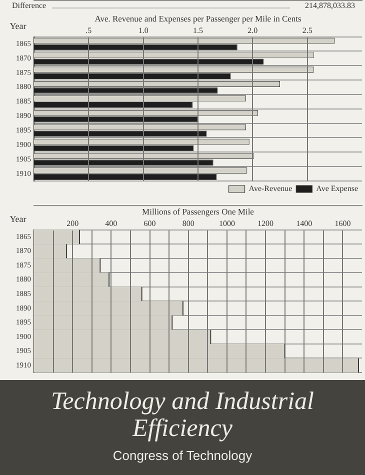 The image size is (365, 475). I want to click on text: Difference, so click(29, 5).